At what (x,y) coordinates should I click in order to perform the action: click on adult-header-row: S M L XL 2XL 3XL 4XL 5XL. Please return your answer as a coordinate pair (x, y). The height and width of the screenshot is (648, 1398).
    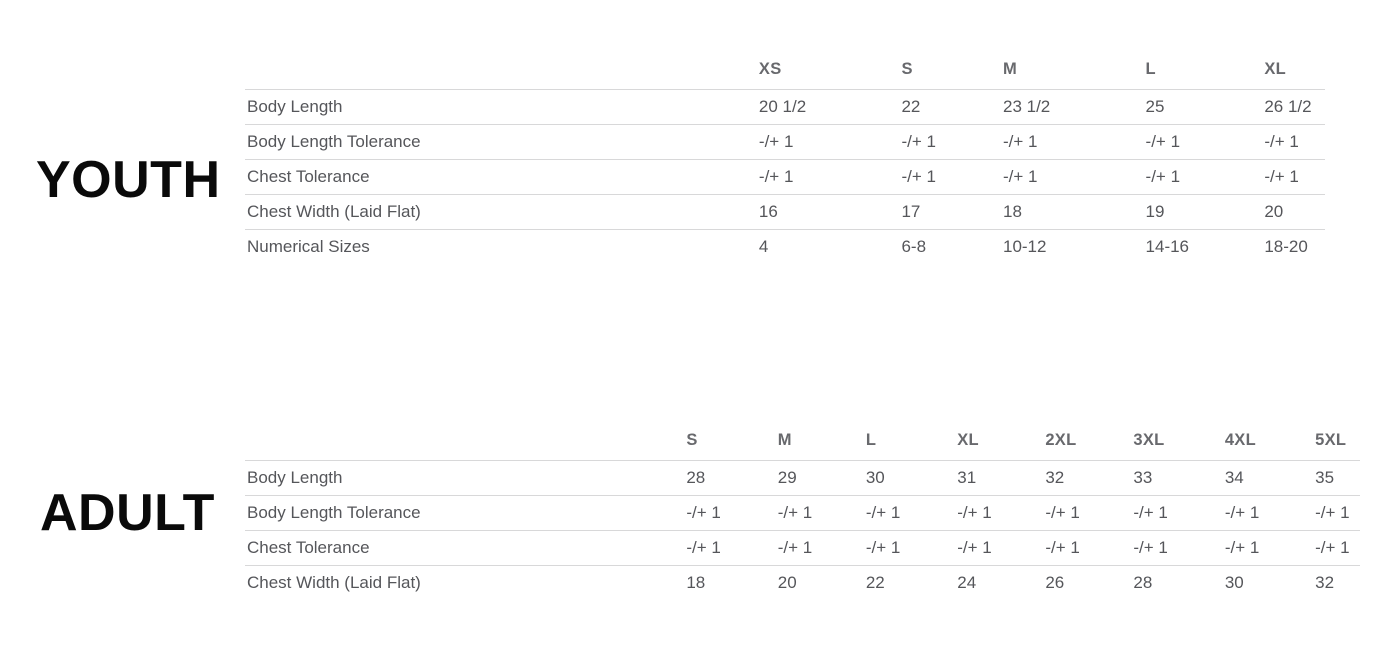
    Looking at the image, I should click on (802, 445).